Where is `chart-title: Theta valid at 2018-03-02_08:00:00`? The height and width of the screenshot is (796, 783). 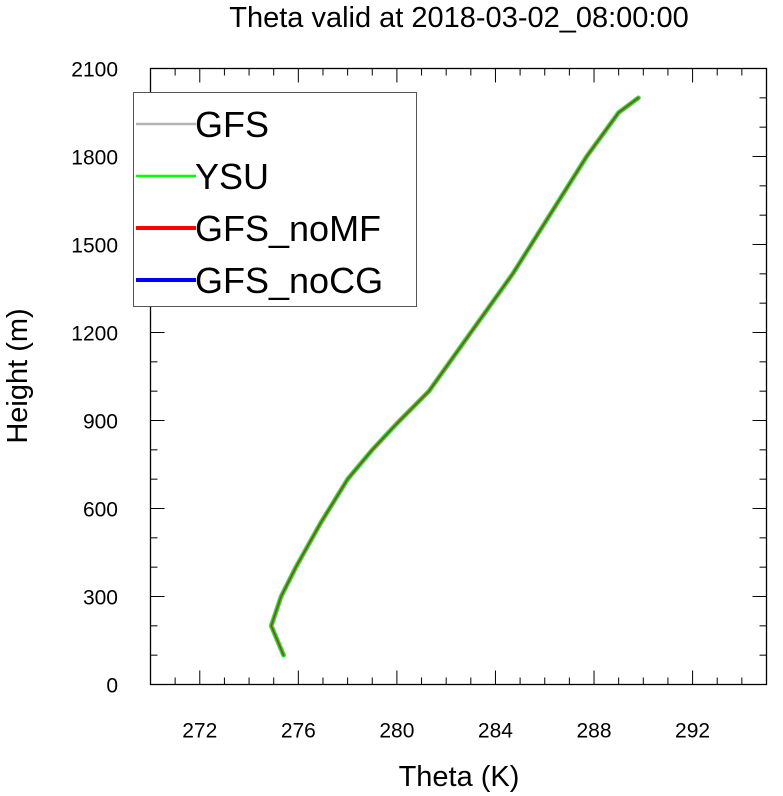
chart-title: Theta valid at 2018-03-02_08:00:00 is located at coordinates (459, 18).